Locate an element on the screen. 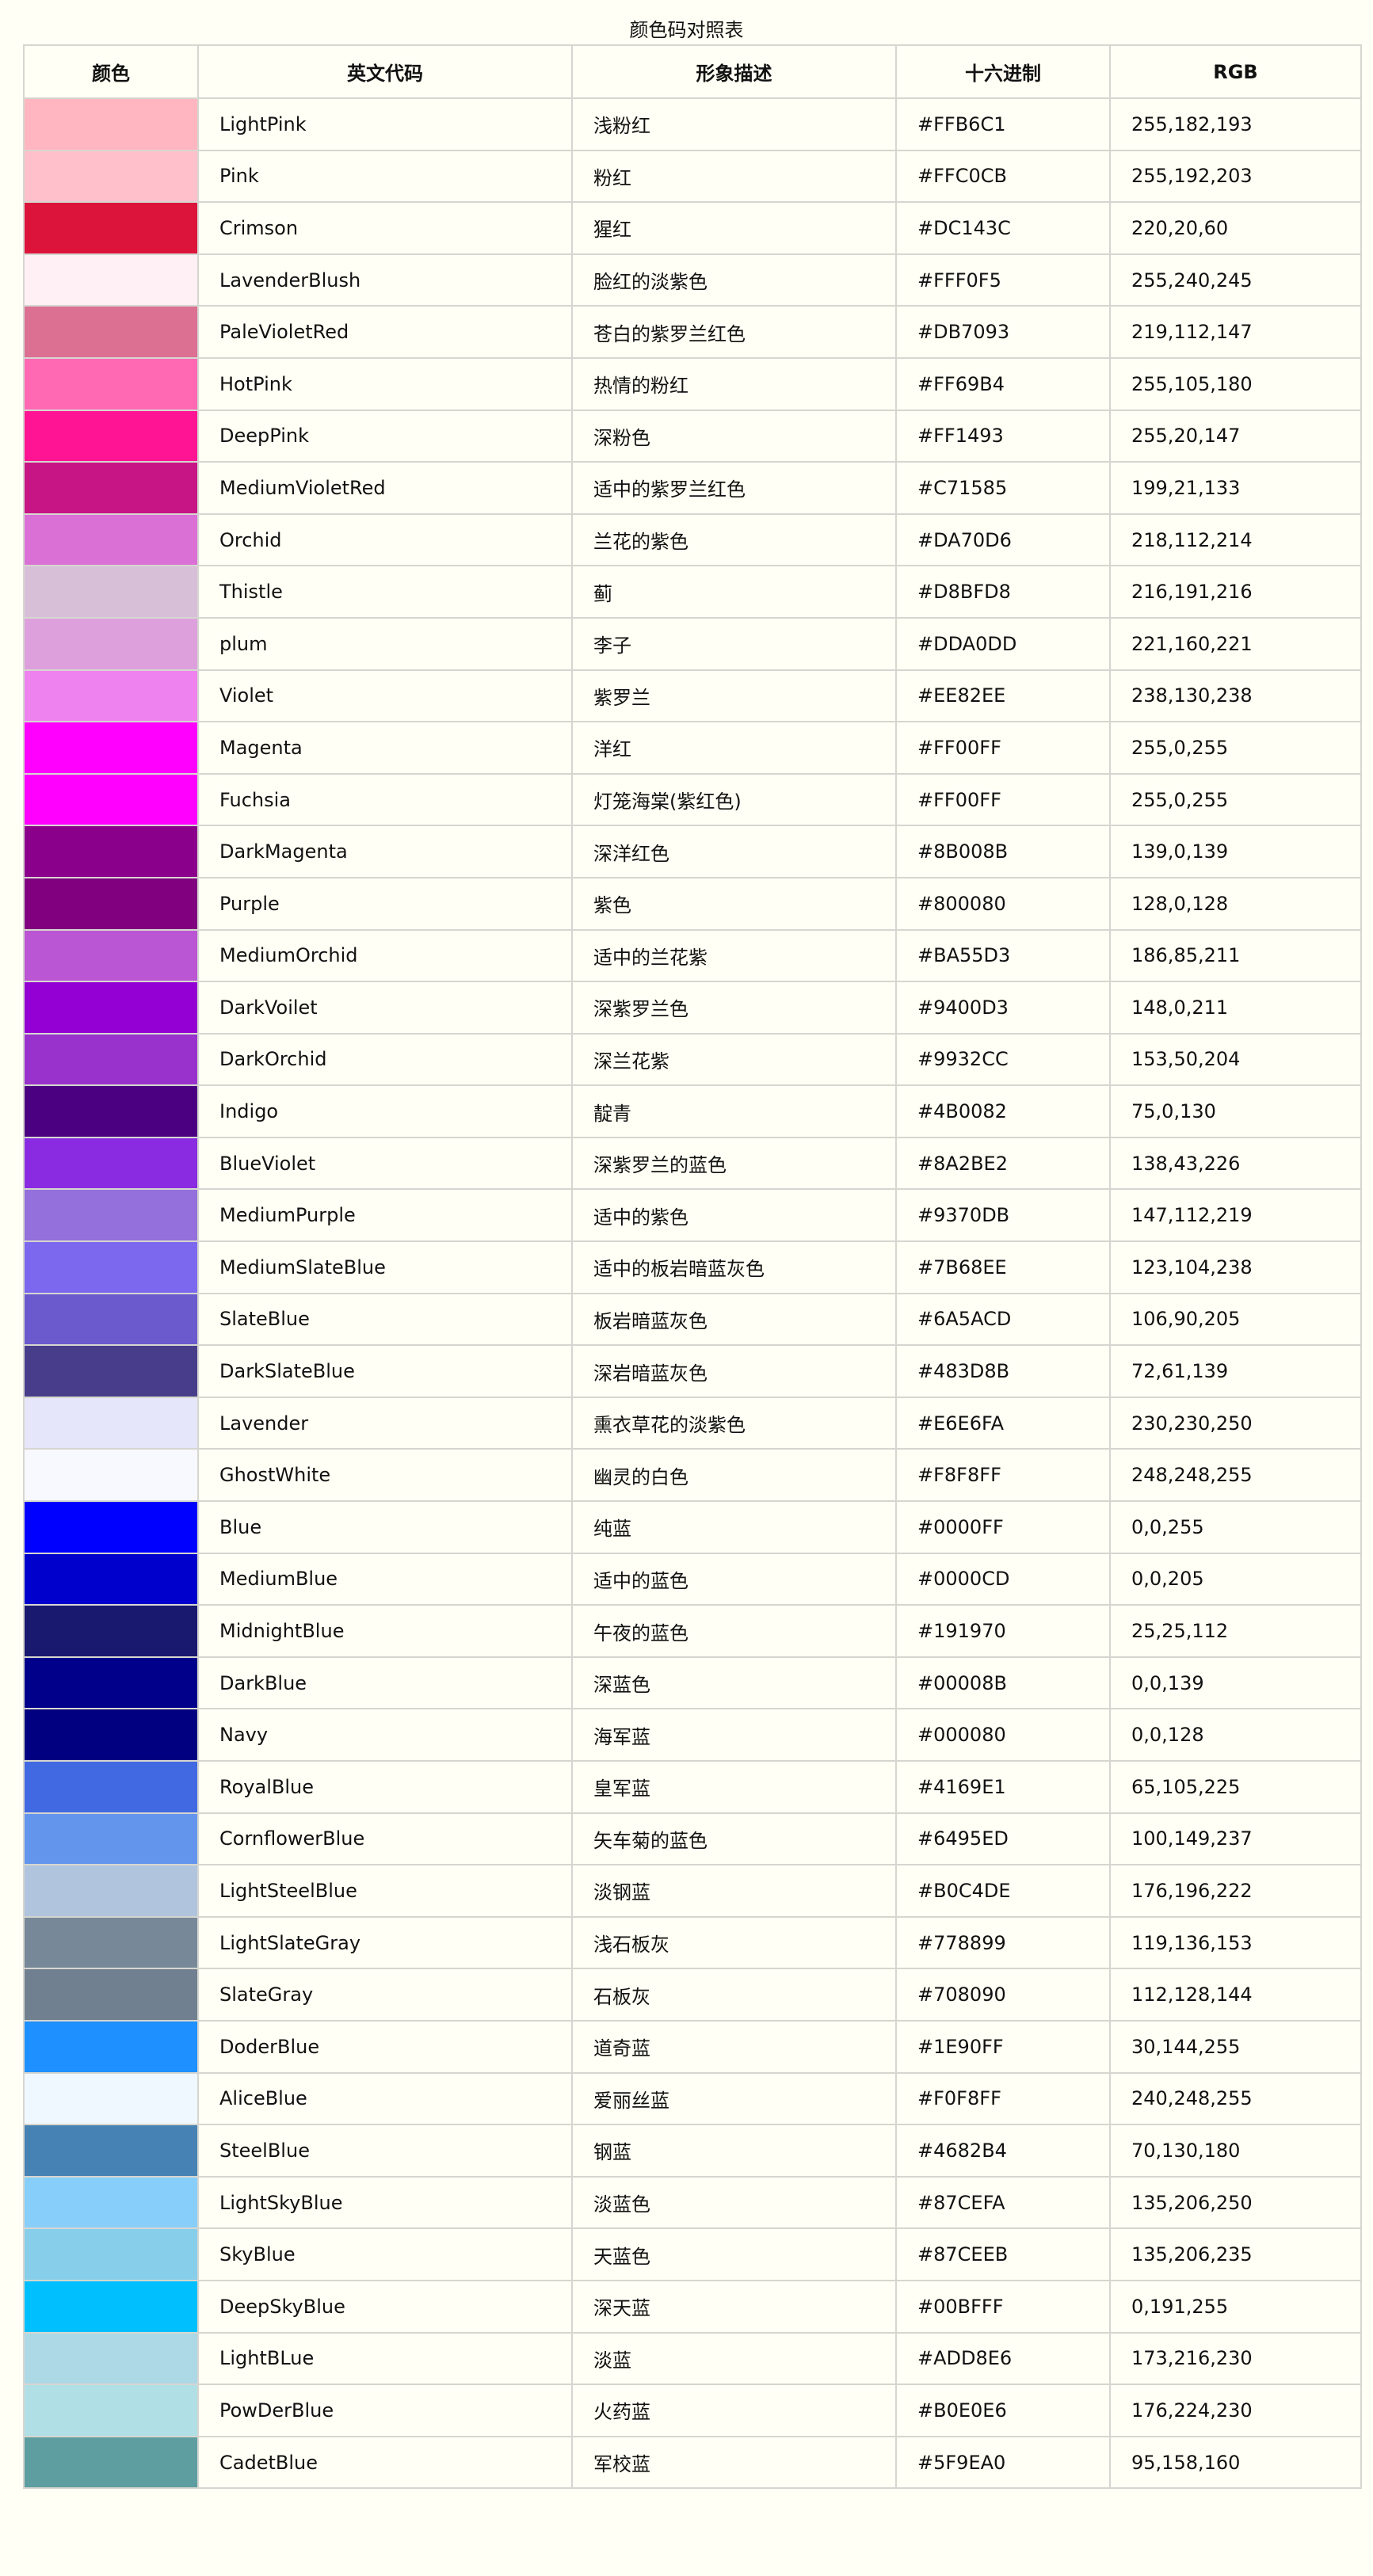  color-hex-code: #F0F8FF is located at coordinates (1003, 2099).